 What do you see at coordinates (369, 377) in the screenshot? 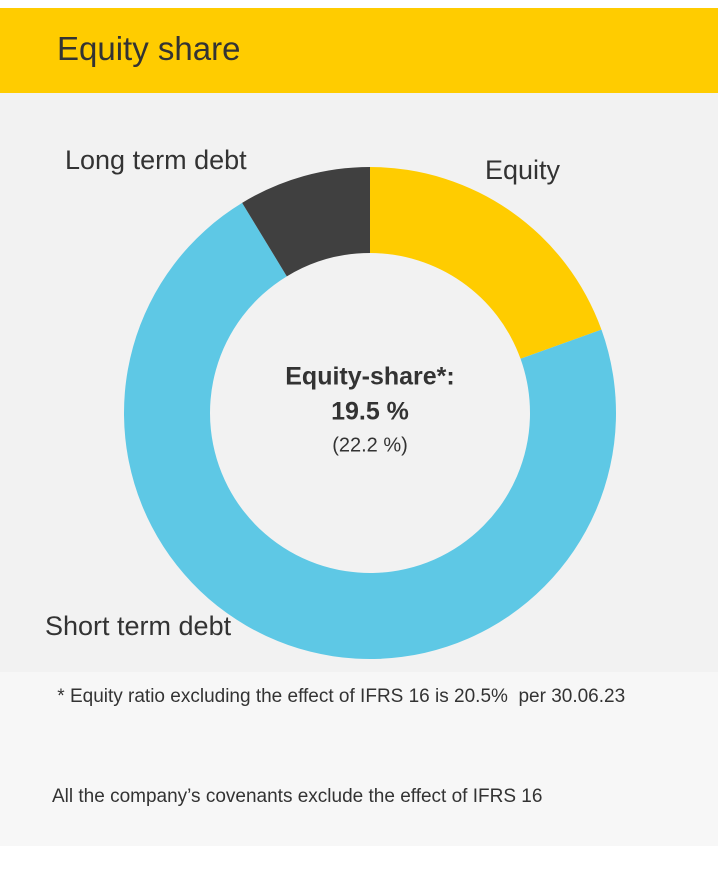
I see `center-label: Equity-share*:` at bounding box center [369, 377].